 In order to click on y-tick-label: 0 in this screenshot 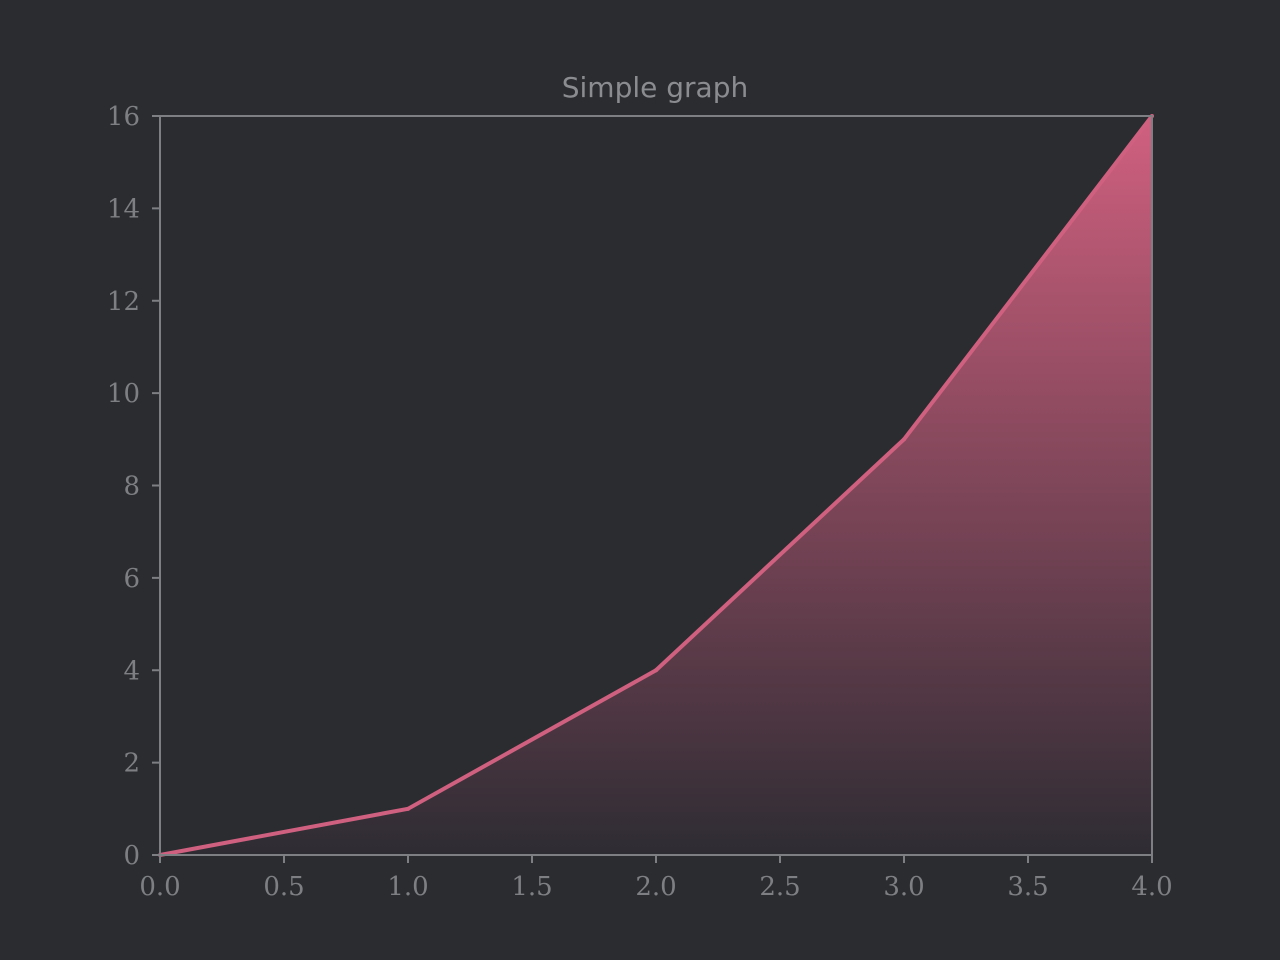, I will do `click(131, 856)`.